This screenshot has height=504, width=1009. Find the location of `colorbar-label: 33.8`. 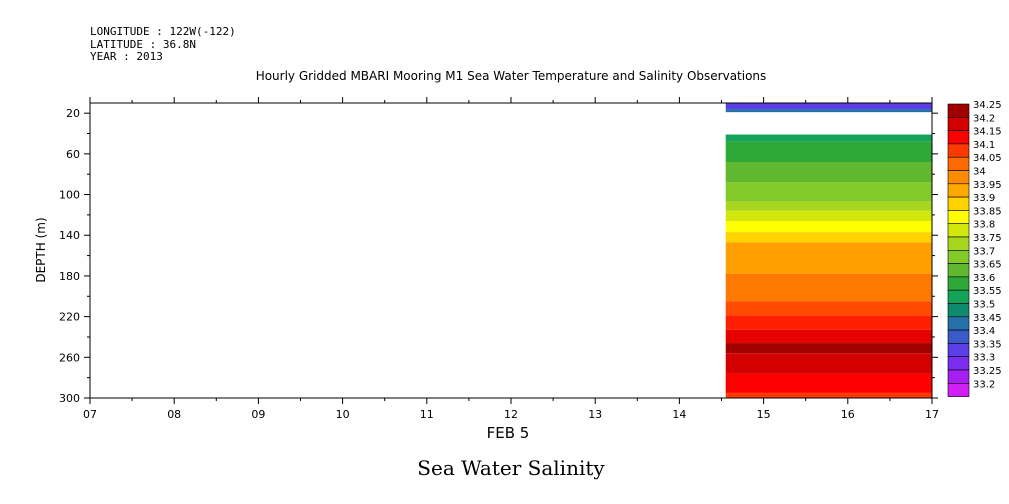

colorbar-label: 33.8 is located at coordinates (984, 225).